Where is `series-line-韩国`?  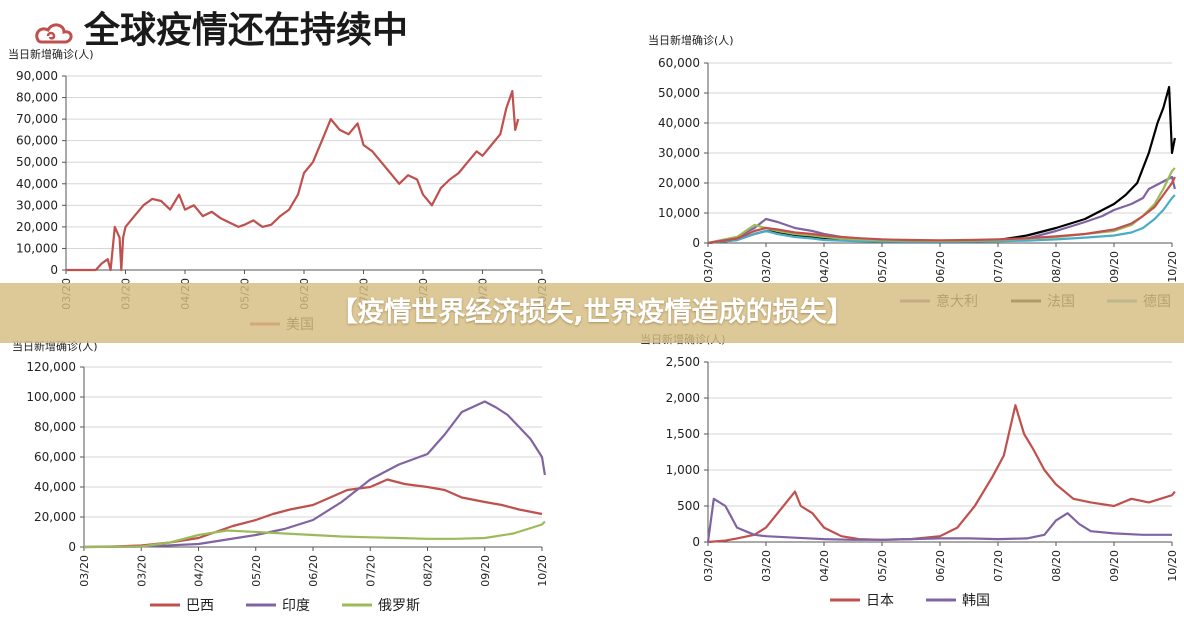 series-line-韩国 is located at coordinates (939, 520).